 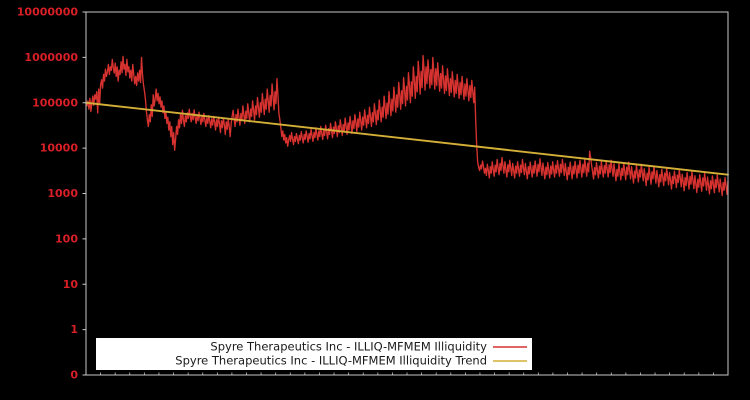 I want to click on y-tick-label-1: 1, so click(x=74, y=329).